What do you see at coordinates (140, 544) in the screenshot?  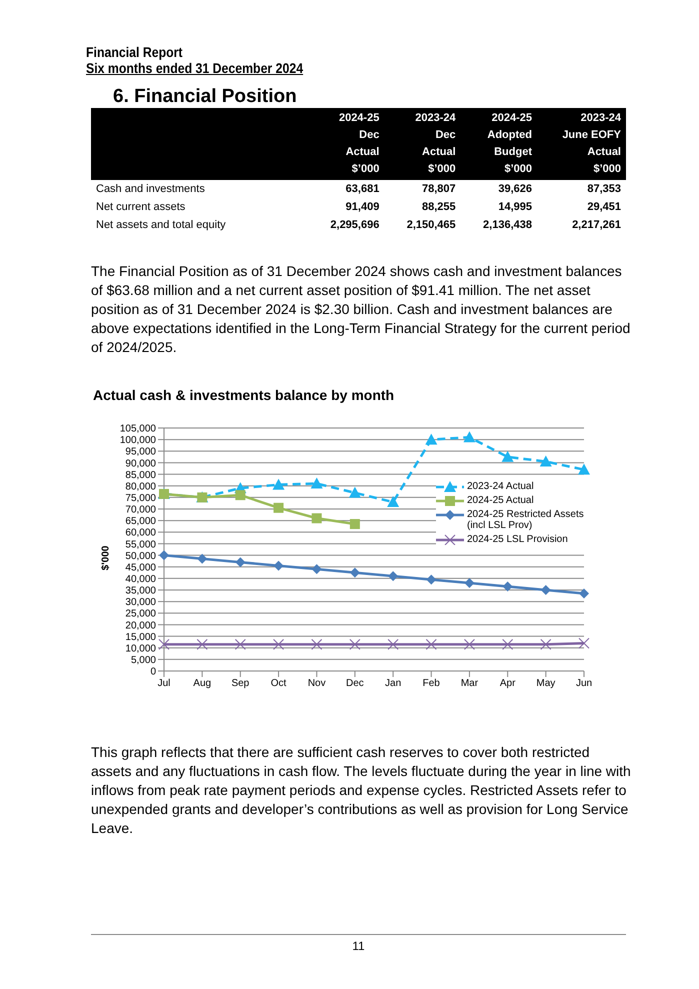 I see `y-tick-label: 55,000` at bounding box center [140, 544].